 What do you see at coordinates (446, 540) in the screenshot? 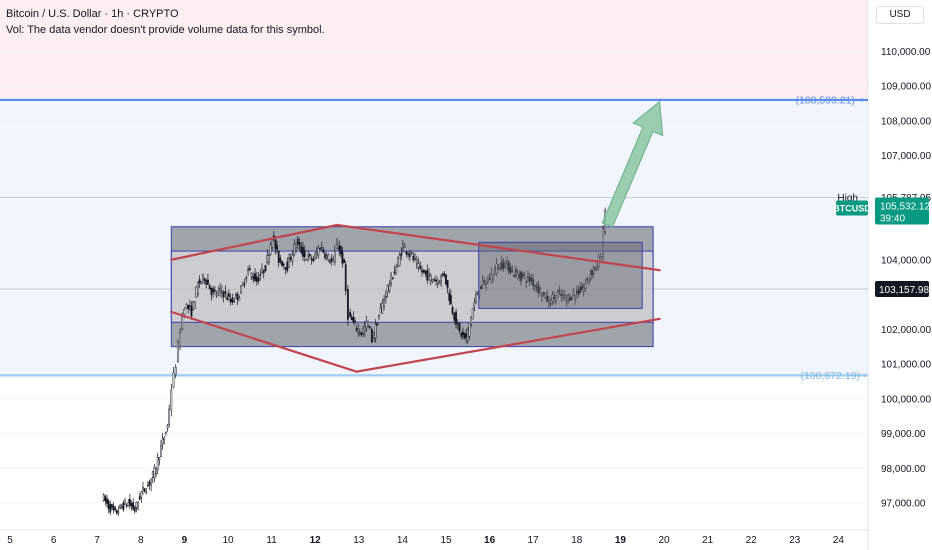
I see `x-tick-label: 15` at bounding box center [446, 540].